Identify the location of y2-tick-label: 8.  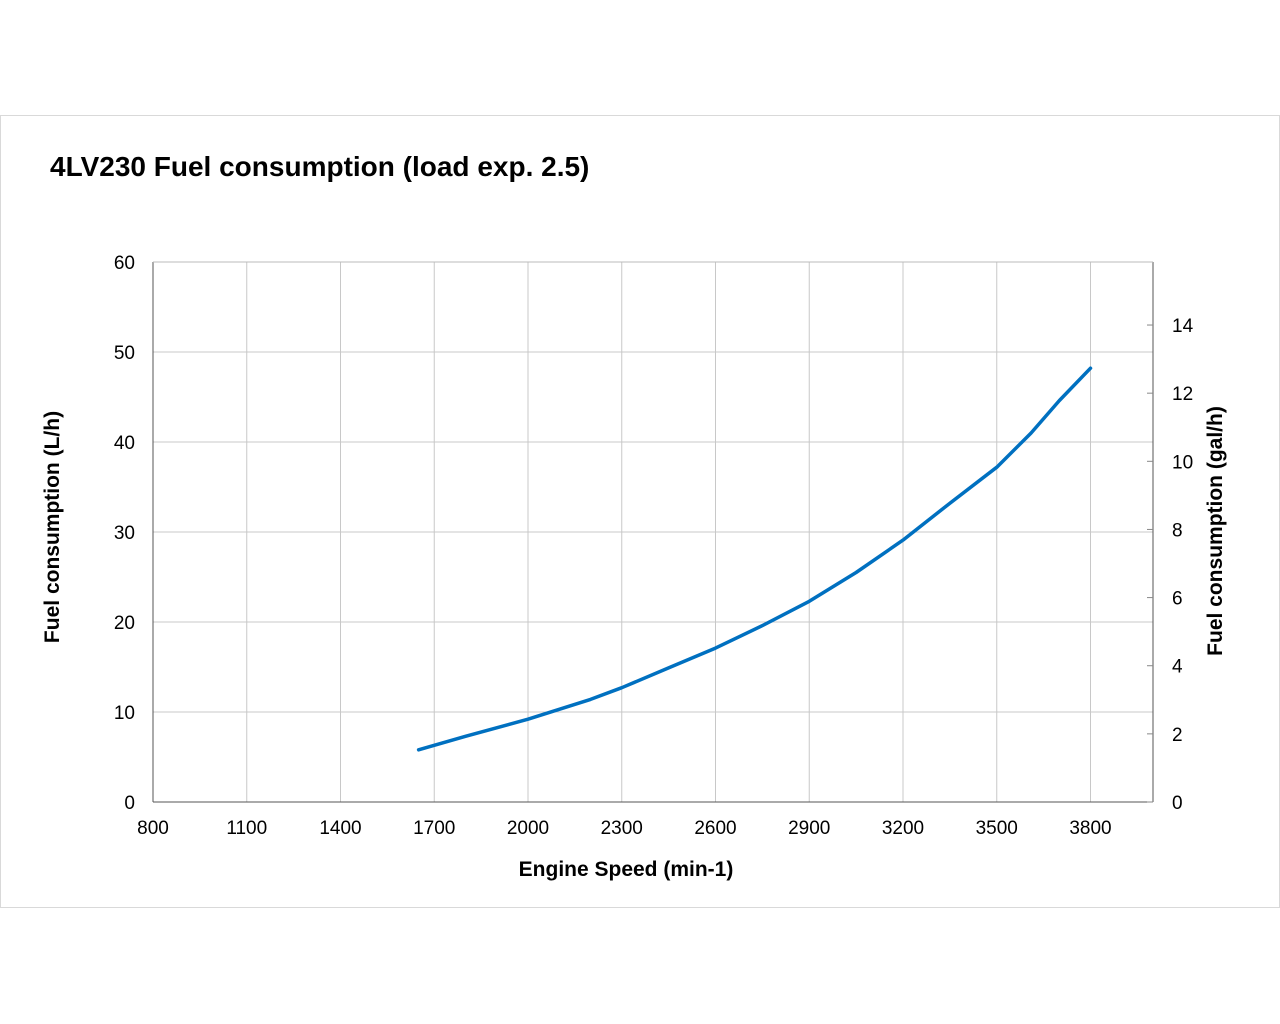
(1177, 530).